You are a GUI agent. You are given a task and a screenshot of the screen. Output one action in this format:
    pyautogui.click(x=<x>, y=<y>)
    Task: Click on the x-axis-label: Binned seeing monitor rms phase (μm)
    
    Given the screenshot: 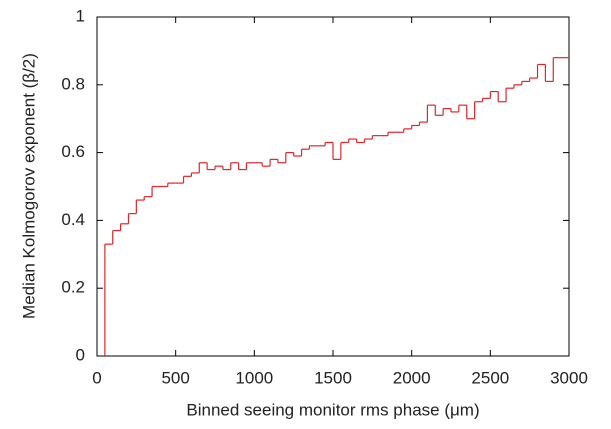 What is the action you would take?
    pyautogui.click(x=332, y=409)
    